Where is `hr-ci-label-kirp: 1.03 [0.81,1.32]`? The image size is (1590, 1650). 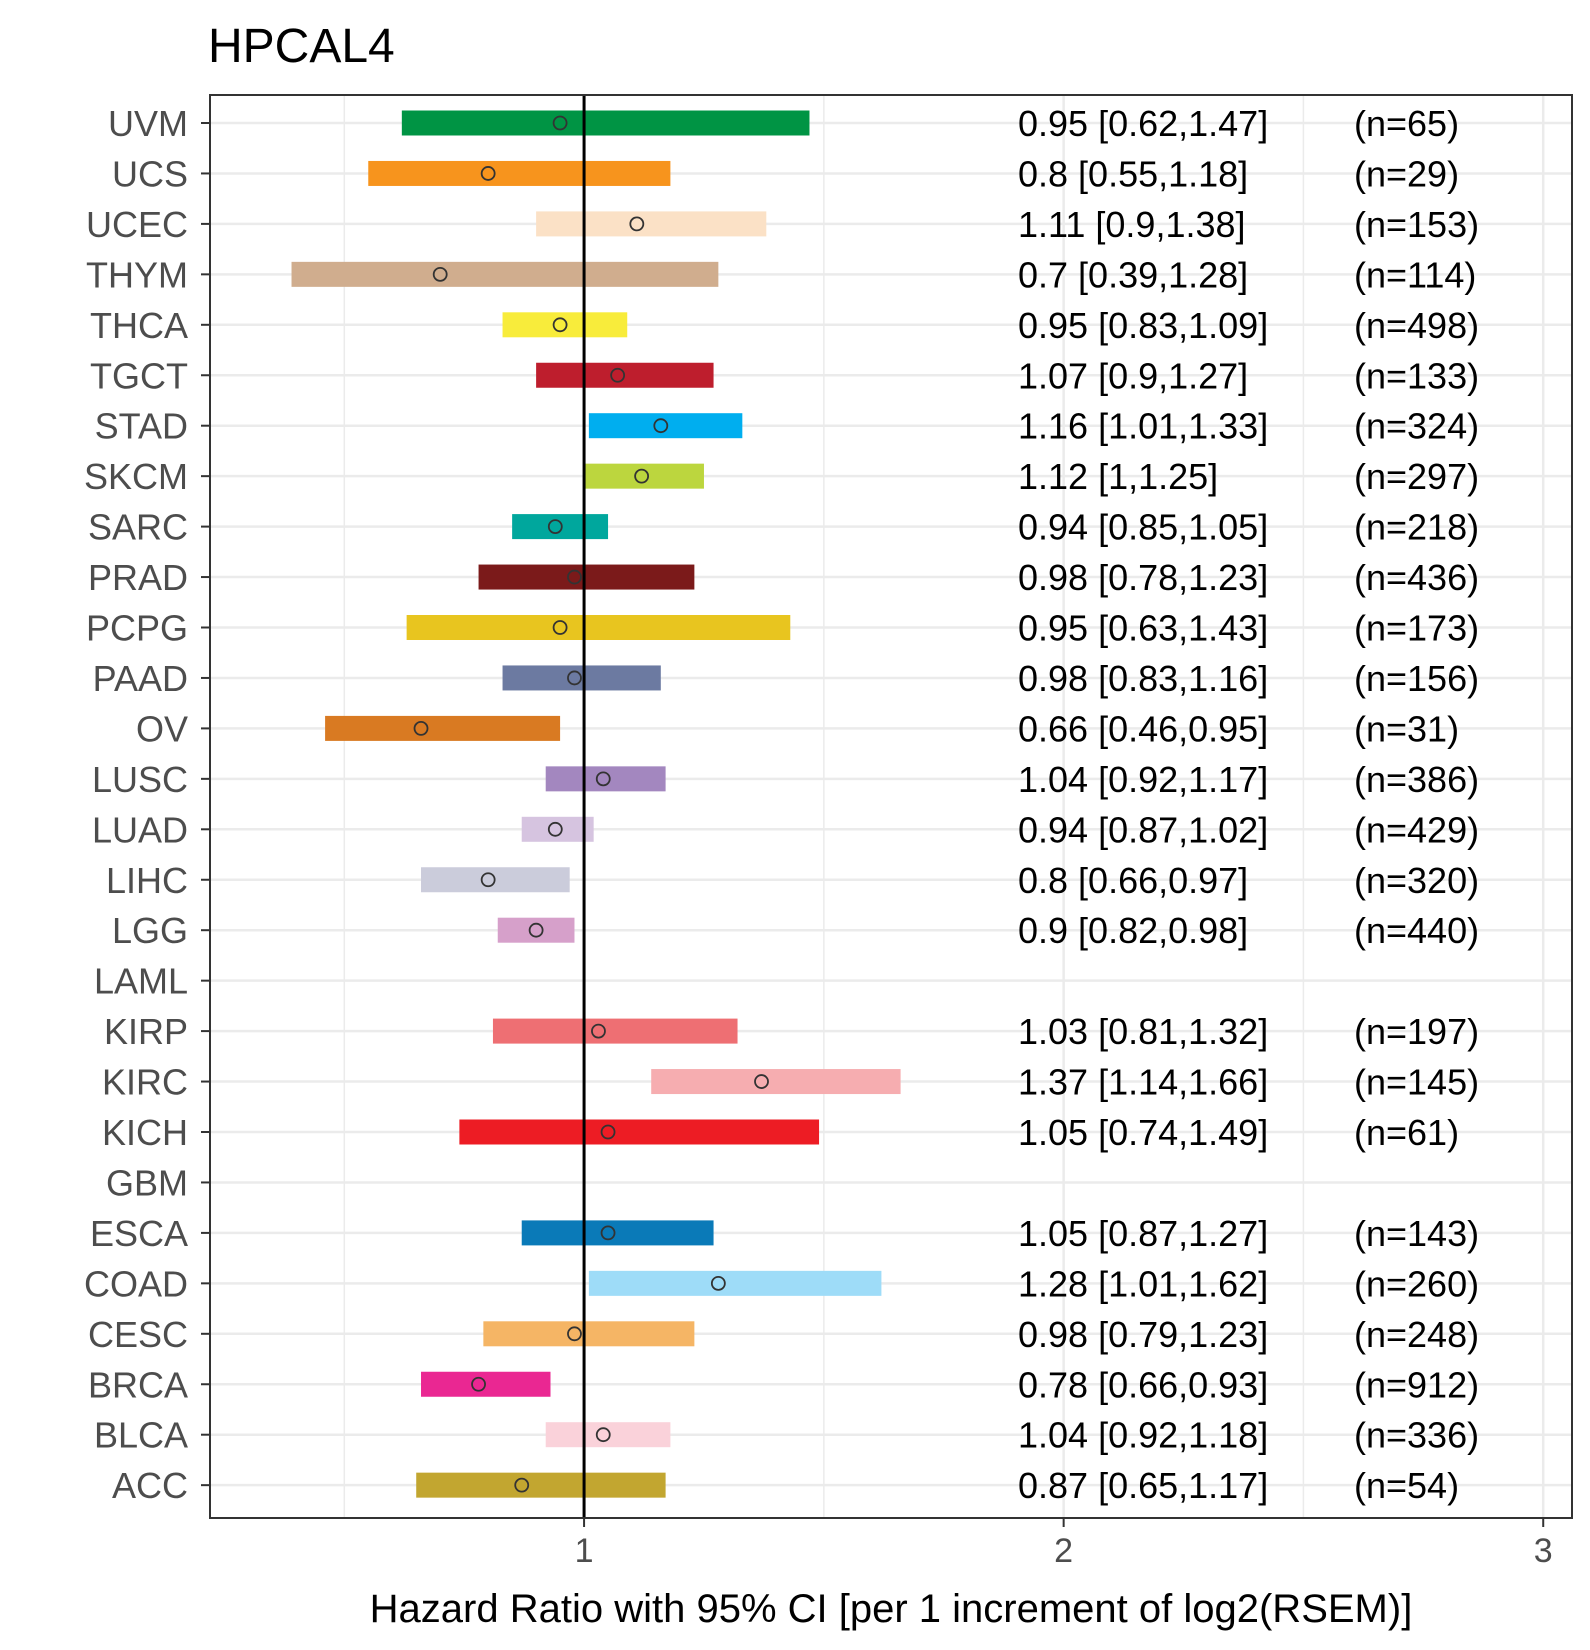
hr-ci-label-kirp: 1.03 [0.81,1.32] is located at coordinates (1143, 1031).